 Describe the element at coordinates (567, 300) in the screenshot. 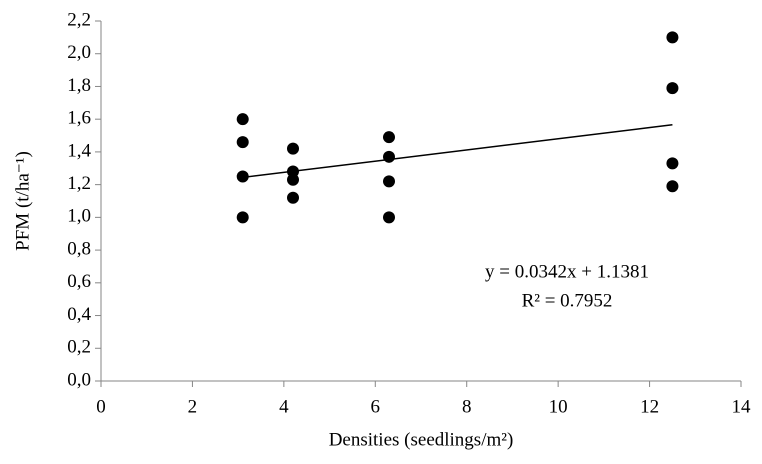

I see `r-squared: R² = 0.7952` at that location.